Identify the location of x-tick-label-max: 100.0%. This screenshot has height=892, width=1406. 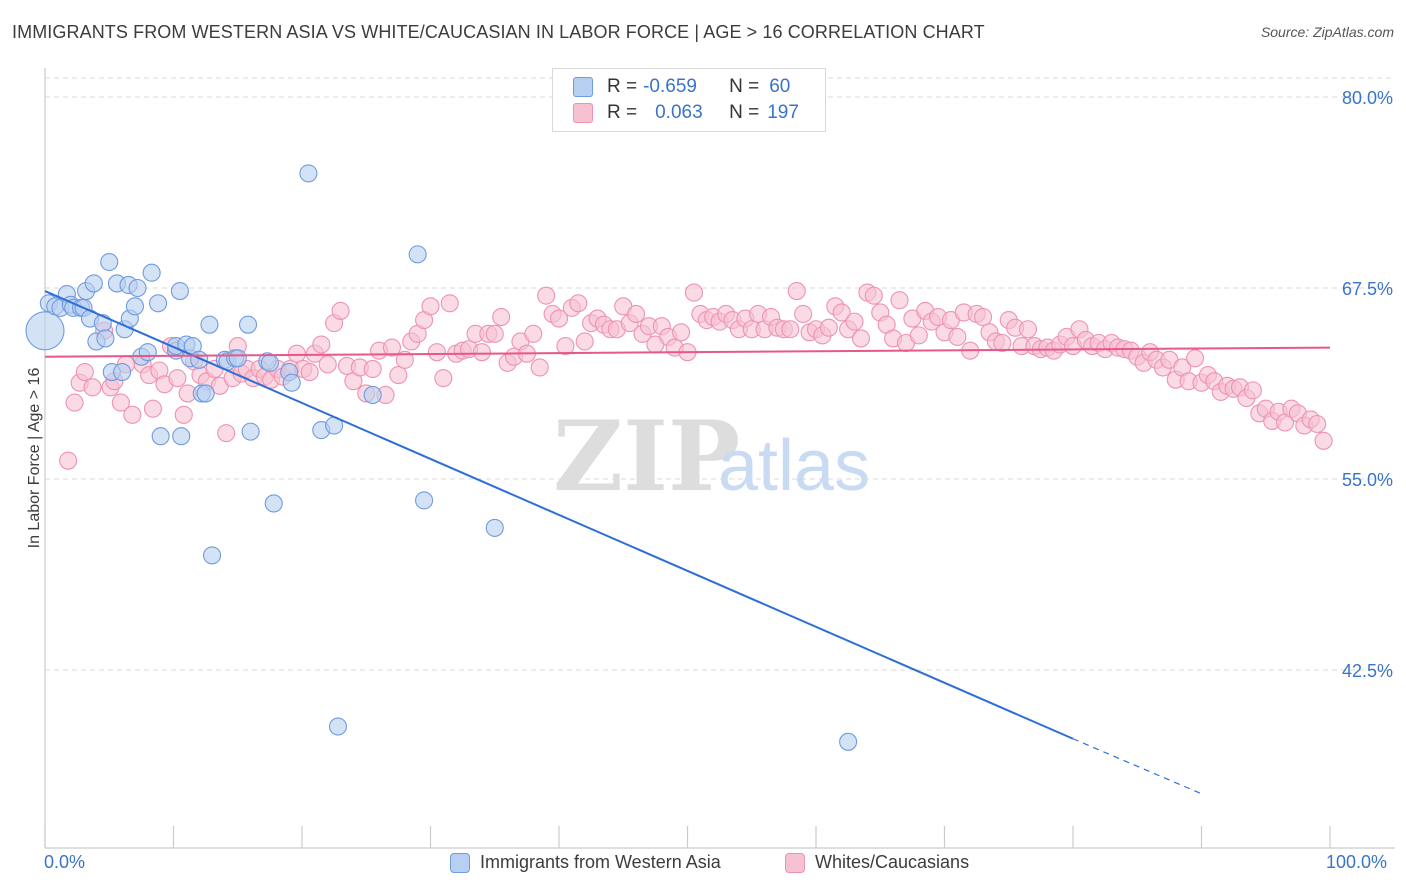
(1357, 862).